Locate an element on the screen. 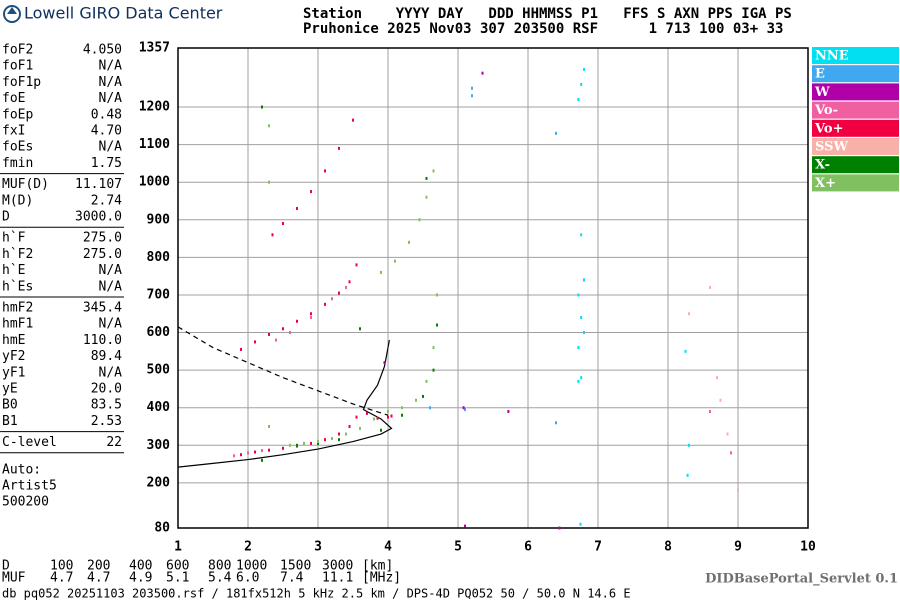  param-name: foF1 is located at coordinates (17, 66).